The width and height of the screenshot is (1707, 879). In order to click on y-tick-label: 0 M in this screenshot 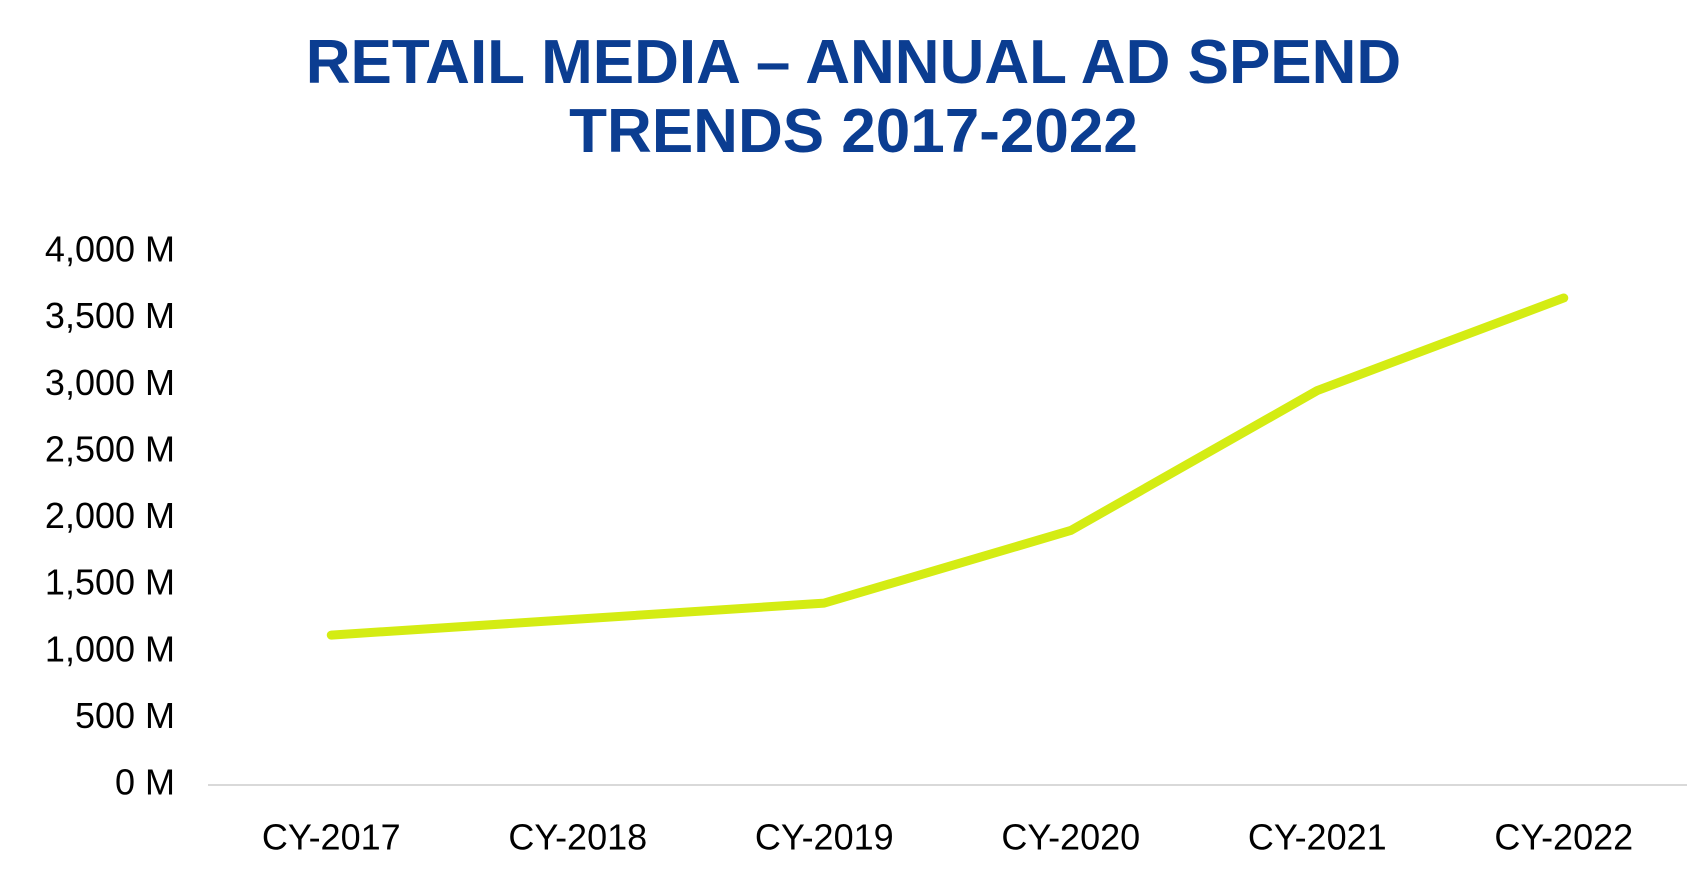, I will do `click(145, 782)`.